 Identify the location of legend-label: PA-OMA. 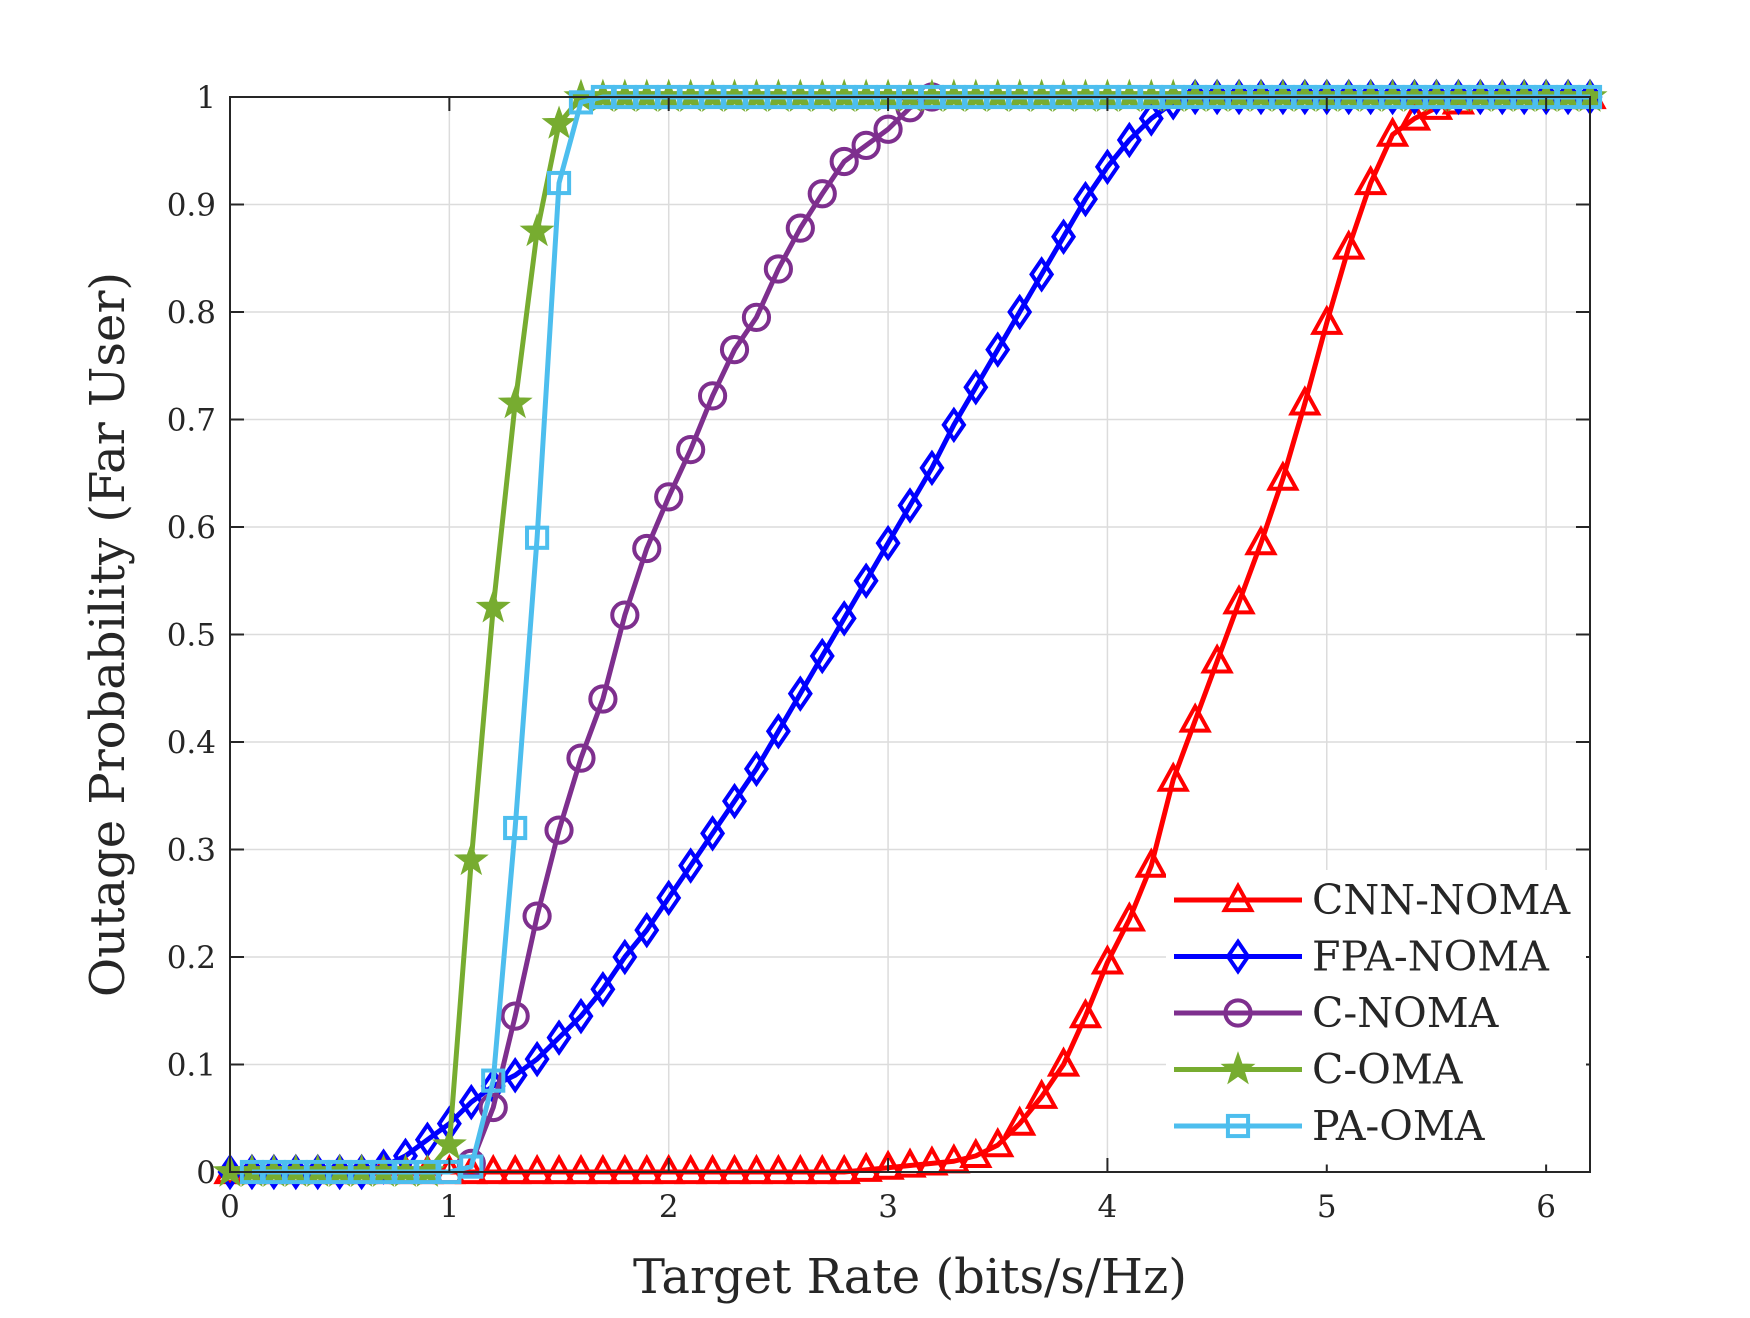
(1399, 1126).